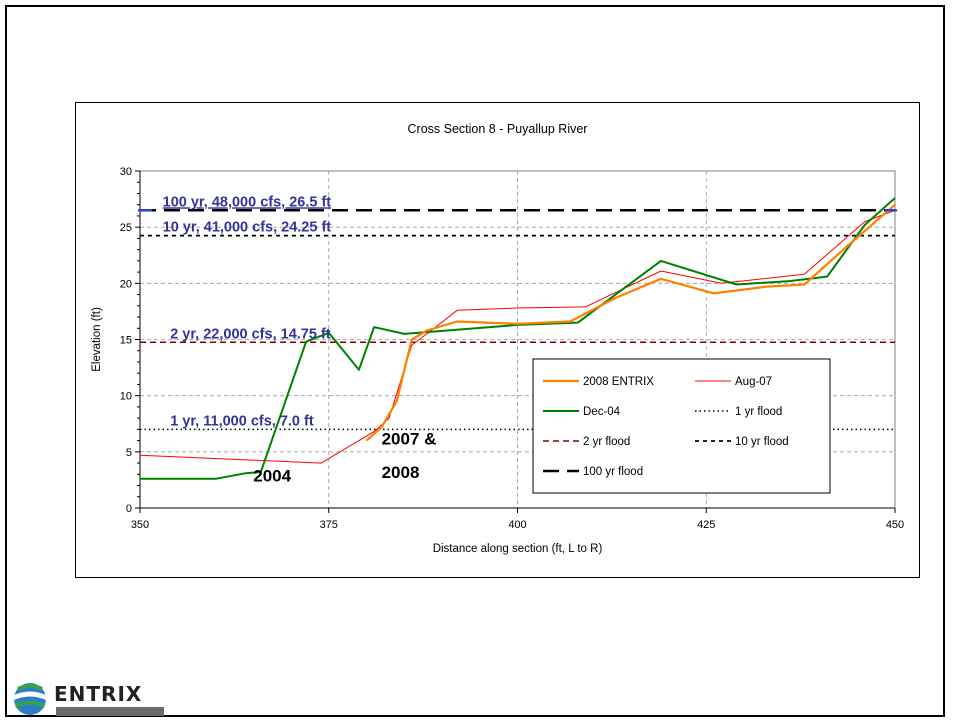  I want to click on y-axis-label: Elevation (ft), so click(97, 339).